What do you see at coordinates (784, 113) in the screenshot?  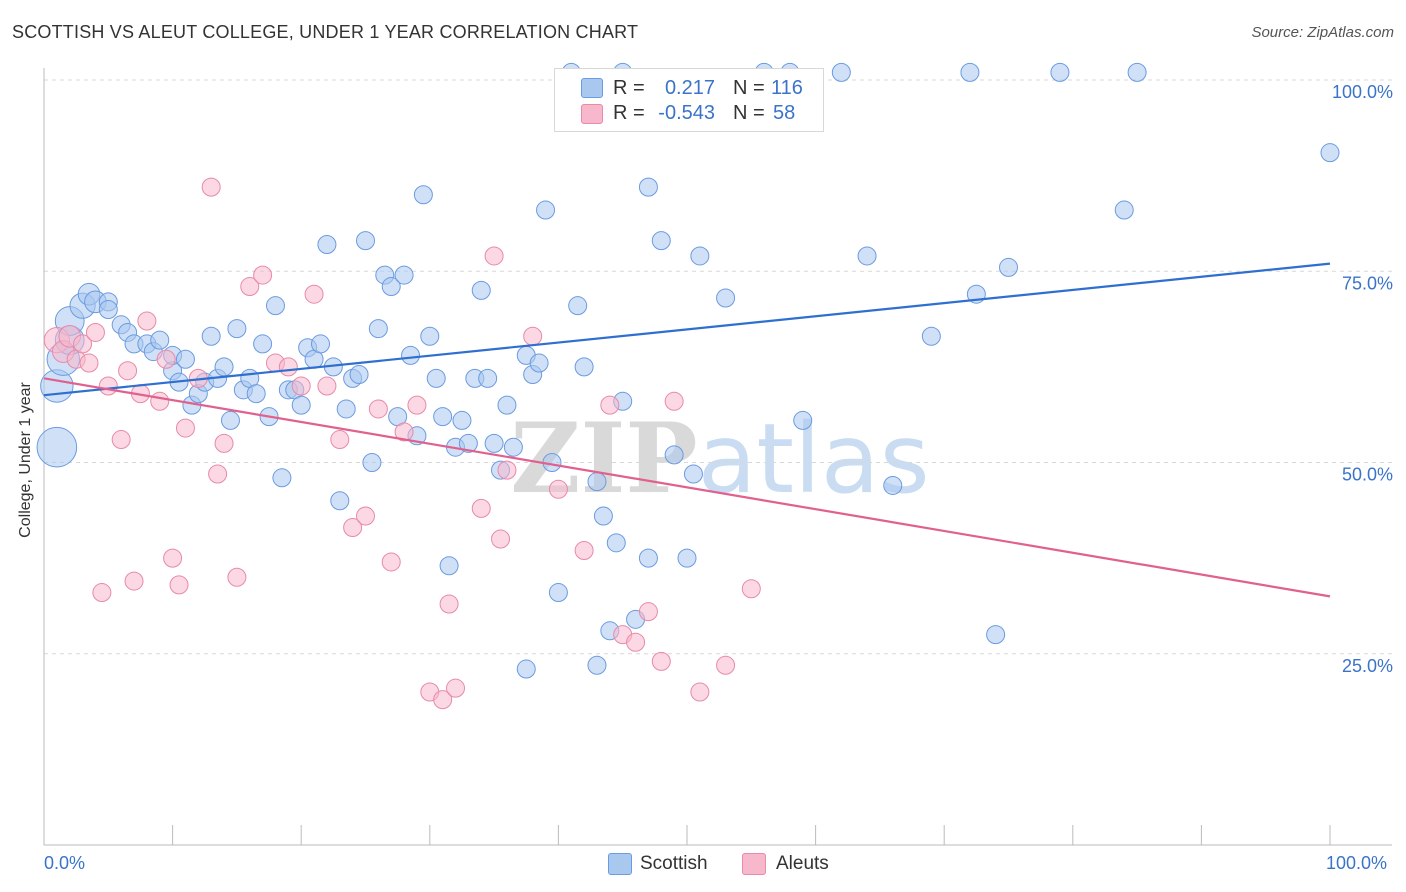 I see `n-value-aleuts: 58` at bounding box center [784, 113].